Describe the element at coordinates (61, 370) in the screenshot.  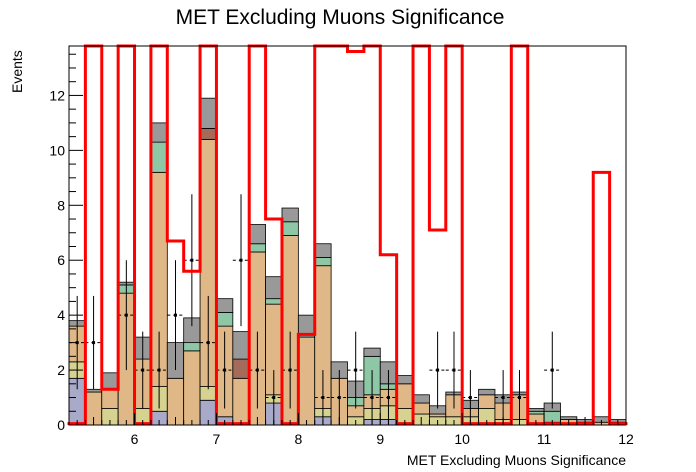
I see `y-tick-label: 2` at that location.